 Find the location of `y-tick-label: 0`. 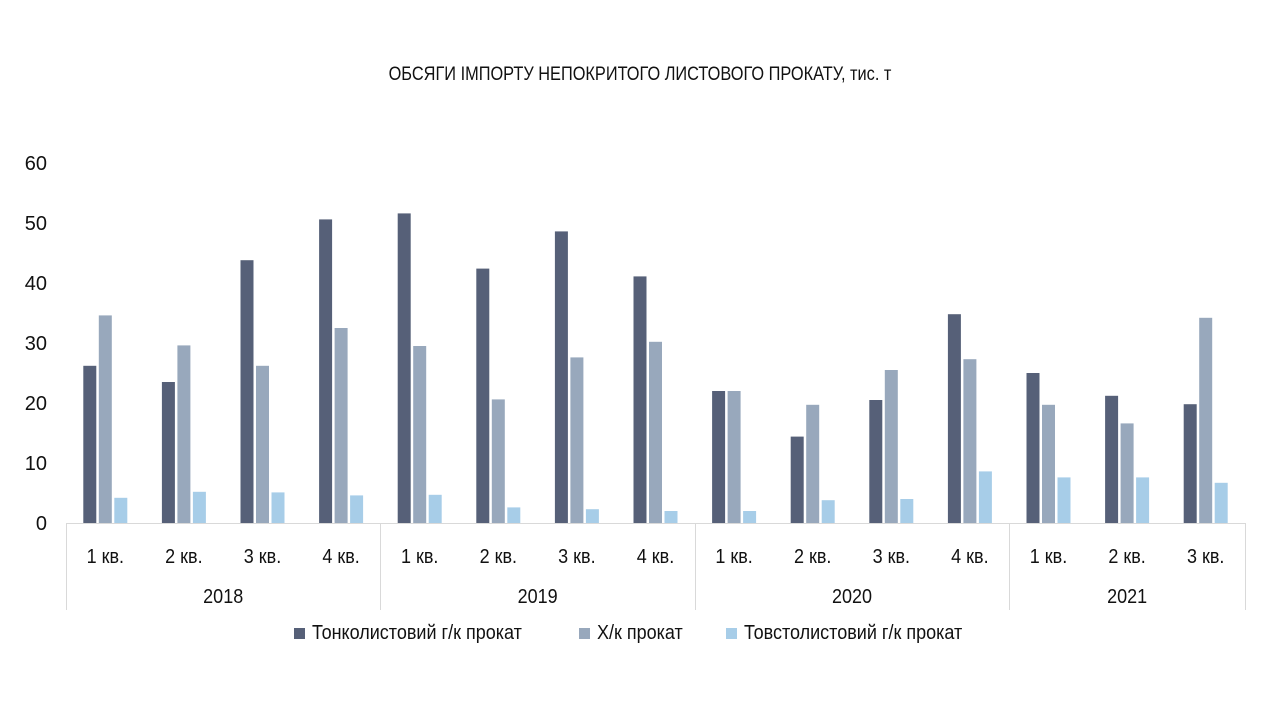

y-tick-label: 0 is located at coordinates (41, 524).